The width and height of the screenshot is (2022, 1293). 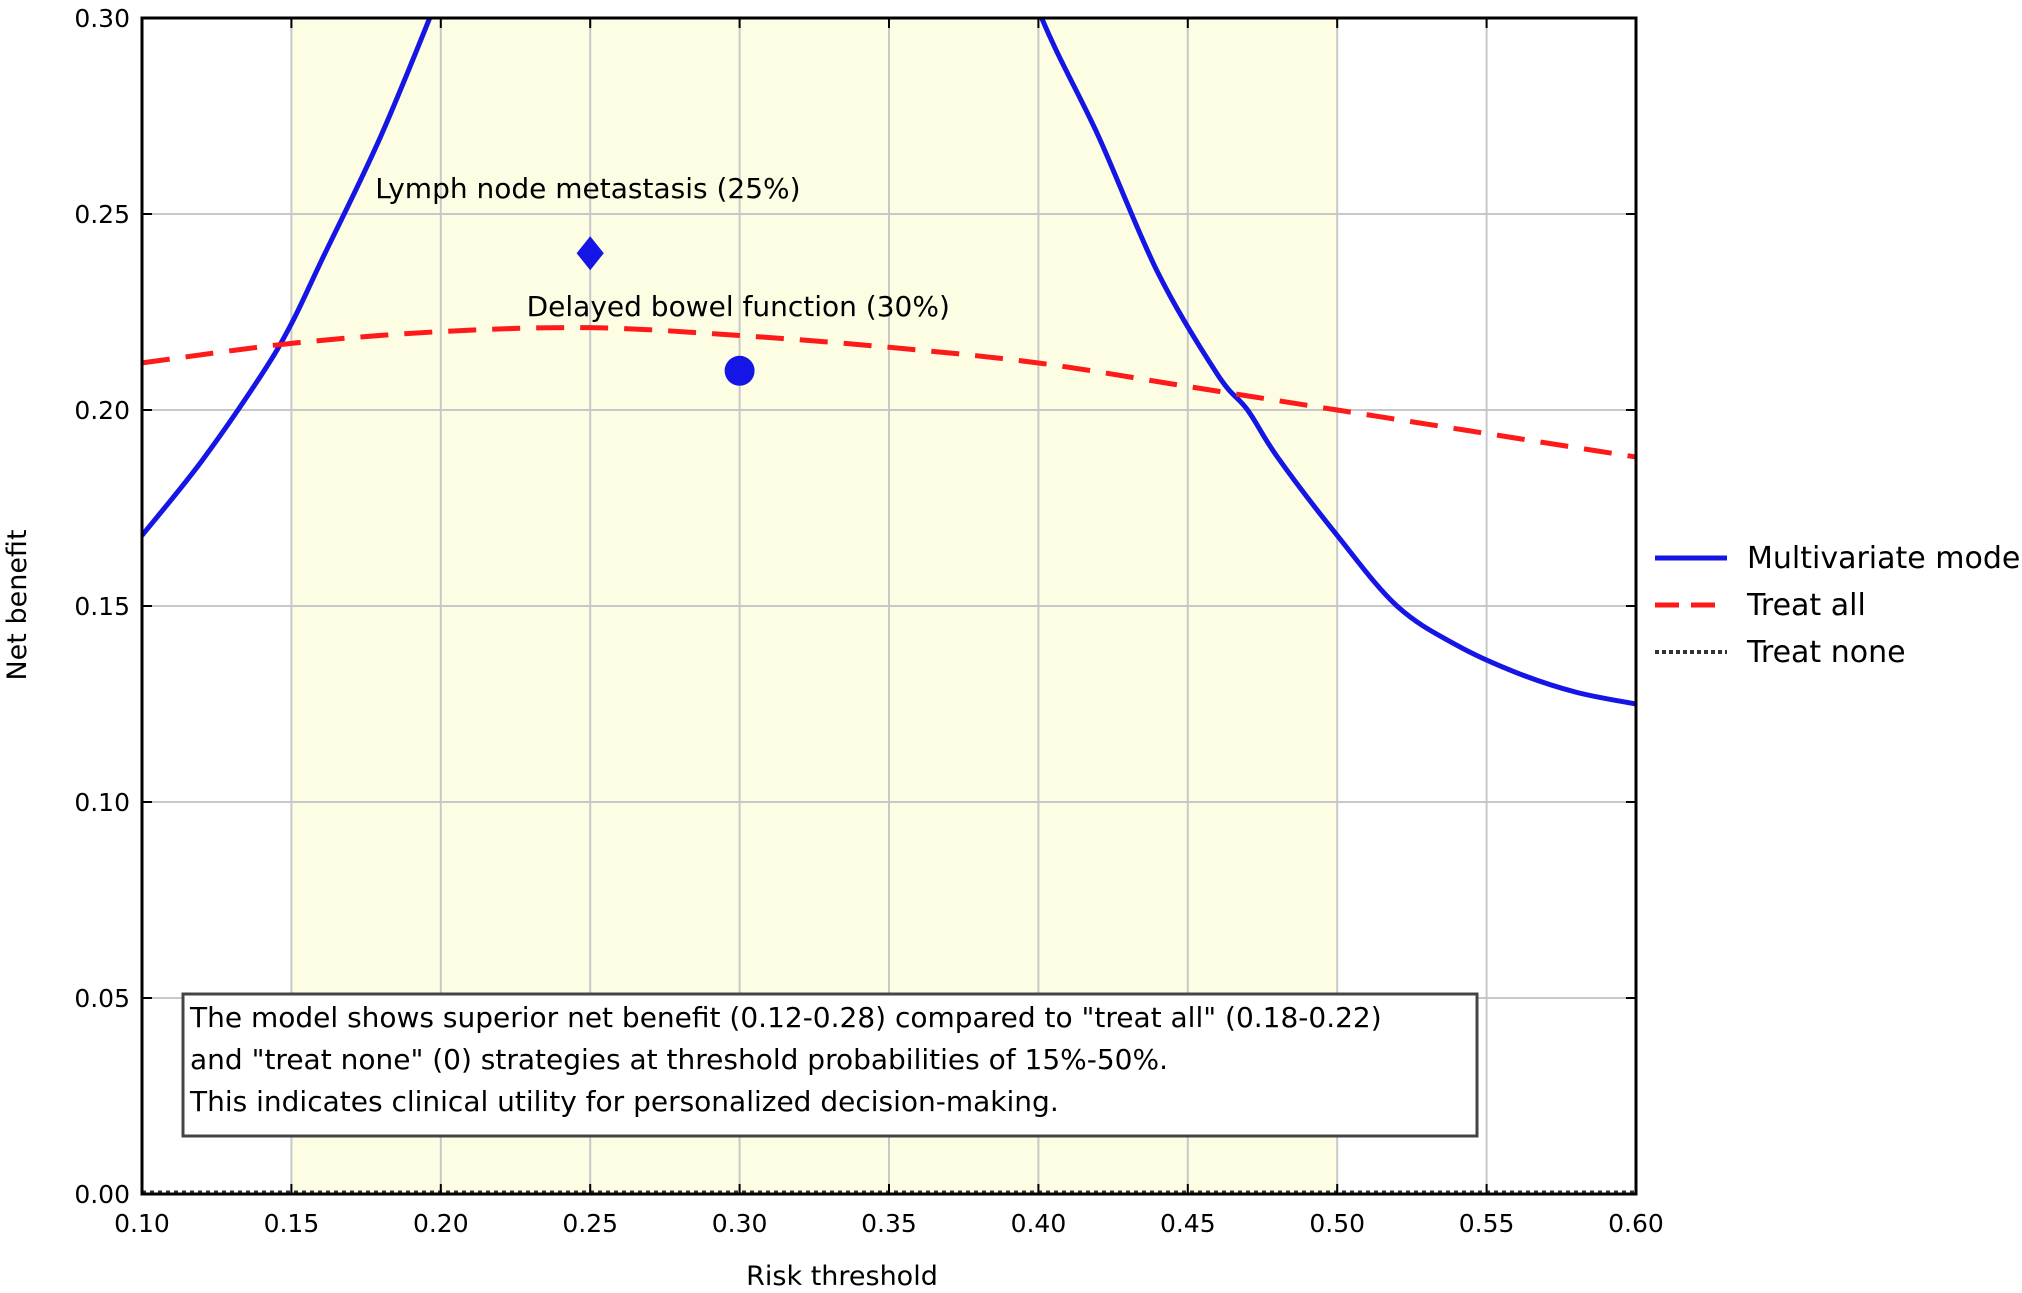 What do you see at coordinates (102, 410) in the screenshot?
I see `y-tick-label: 0.20` at bounding box center [102, 410].